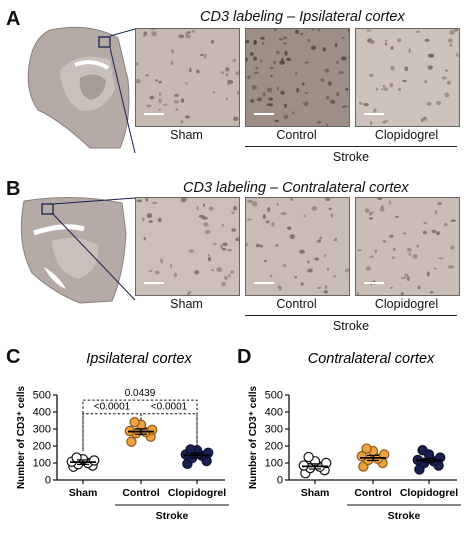 The height and width of the screenshot is (550, 467). What do you see at coordinates (78, 87) in the screenshot?
I see `brain-section-a` at bounding box center [78, 87].